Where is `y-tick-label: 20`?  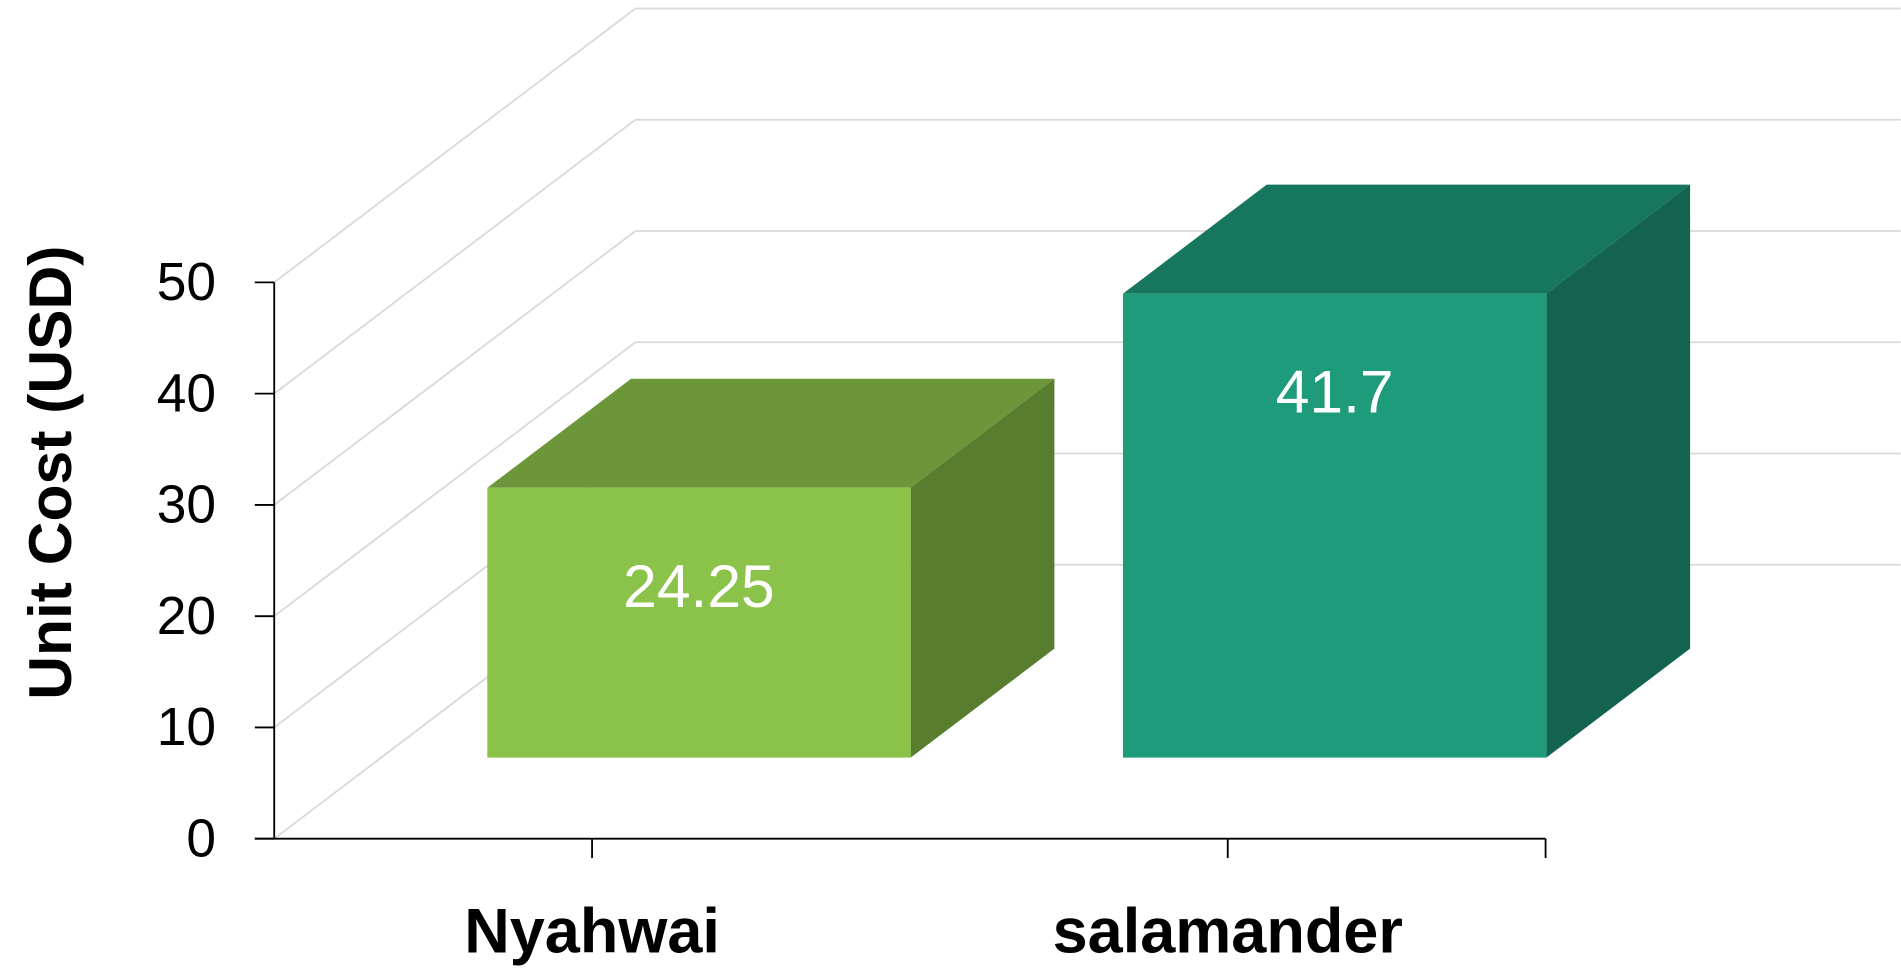
y-tick-label: 20 is located at coordinates (186, 616).